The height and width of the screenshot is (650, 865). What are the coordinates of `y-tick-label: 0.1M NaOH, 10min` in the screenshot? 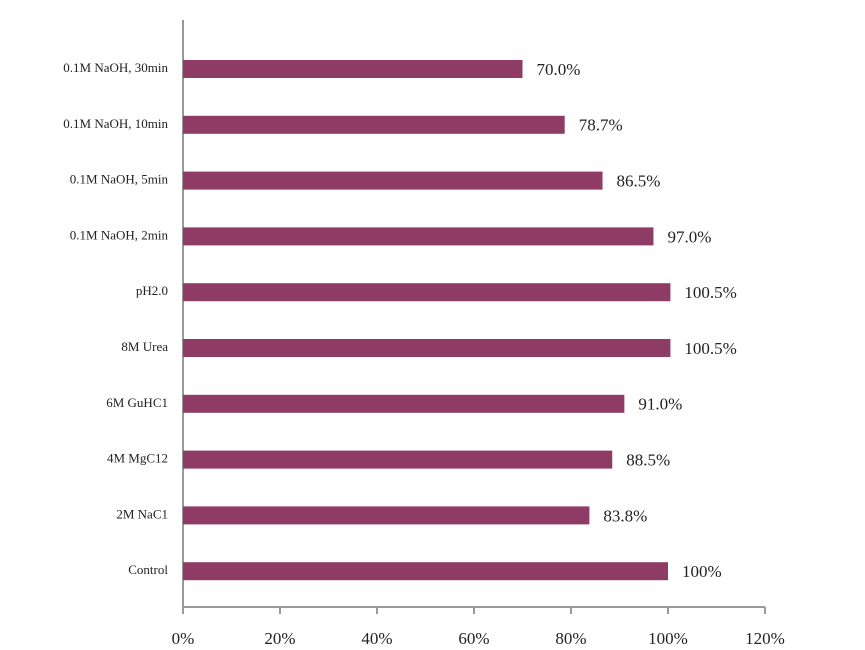 It's located at (115, 123).